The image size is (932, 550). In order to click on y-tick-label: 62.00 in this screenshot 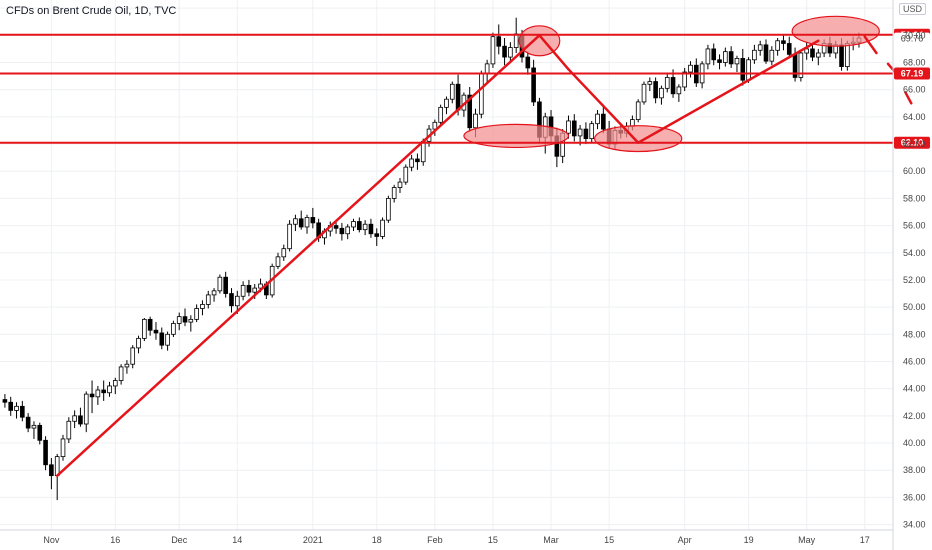, I will do `click(914, 144)`.